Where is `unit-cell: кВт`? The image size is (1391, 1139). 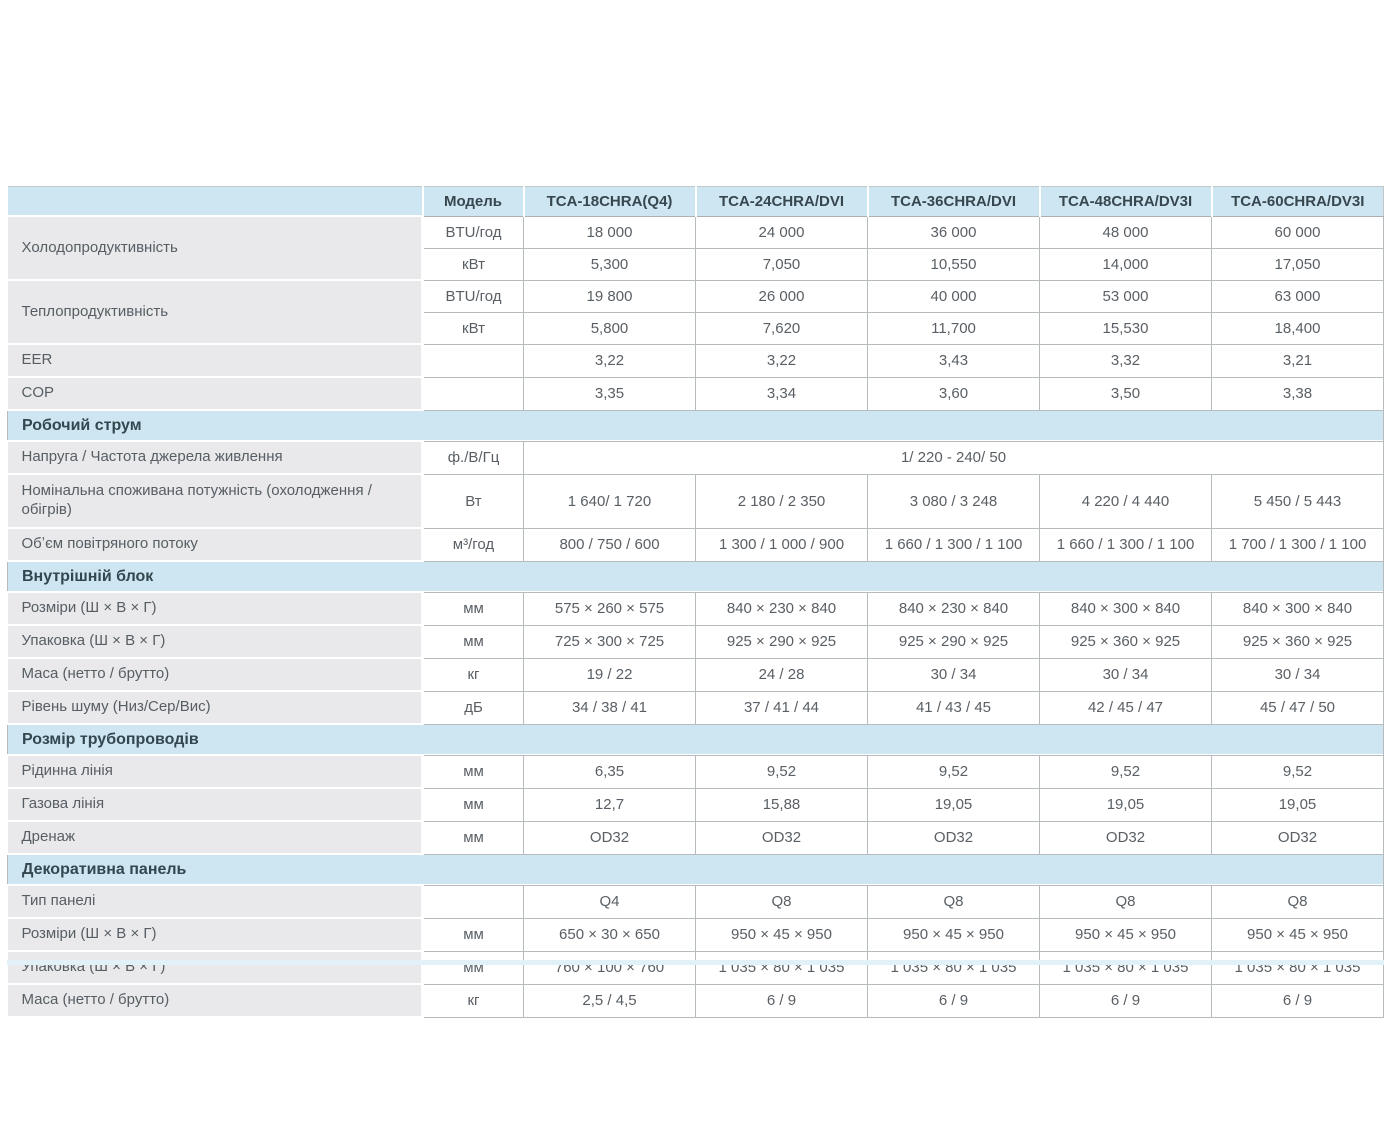
unit-cell: кВт is located at coordinates (473, 264).